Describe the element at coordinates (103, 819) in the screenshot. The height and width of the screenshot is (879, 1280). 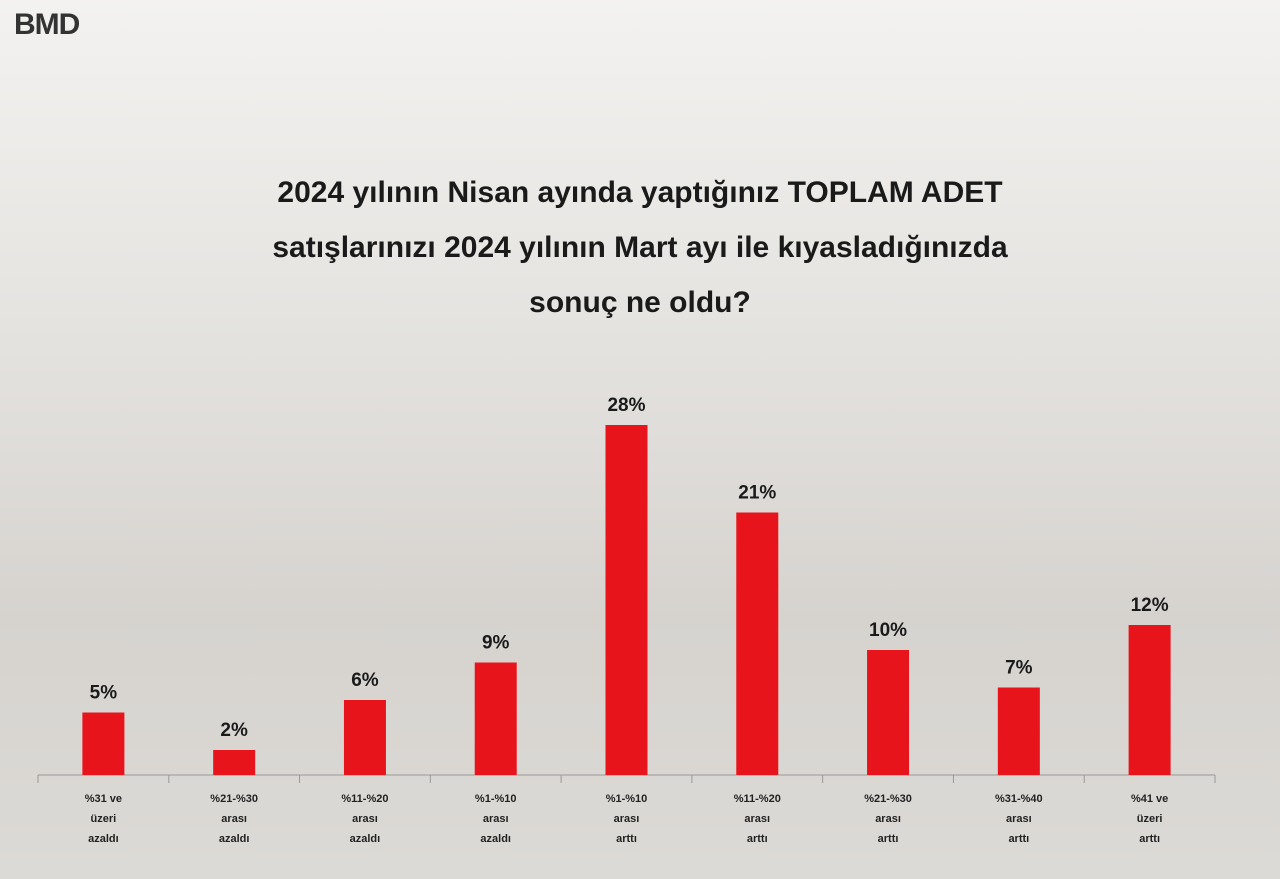
I see `x-tick-label: %31 ve üzeri azaldı` at that location.